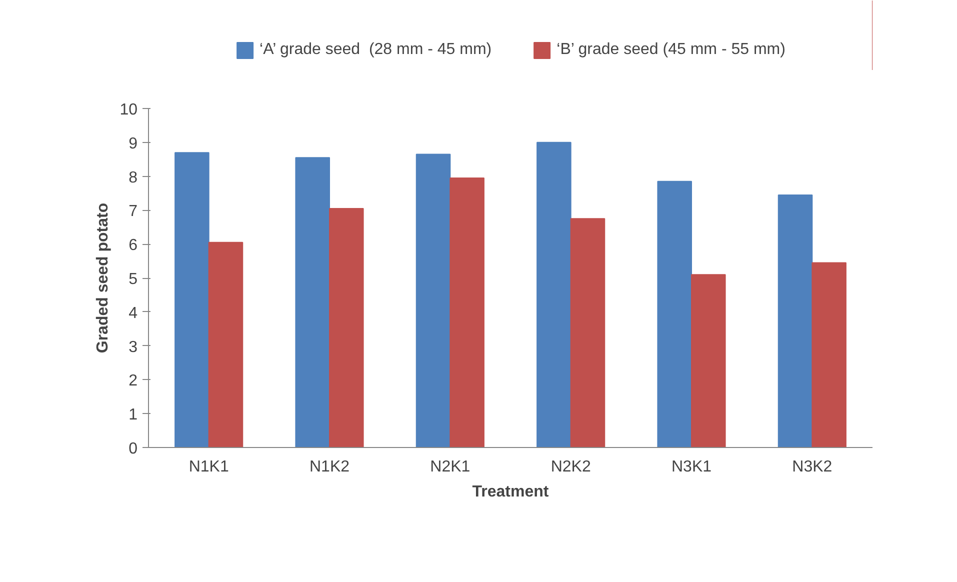  I want to click on legend-label: ‘B’ grade seed (45 mm - 55 mm), so click(671, 50).